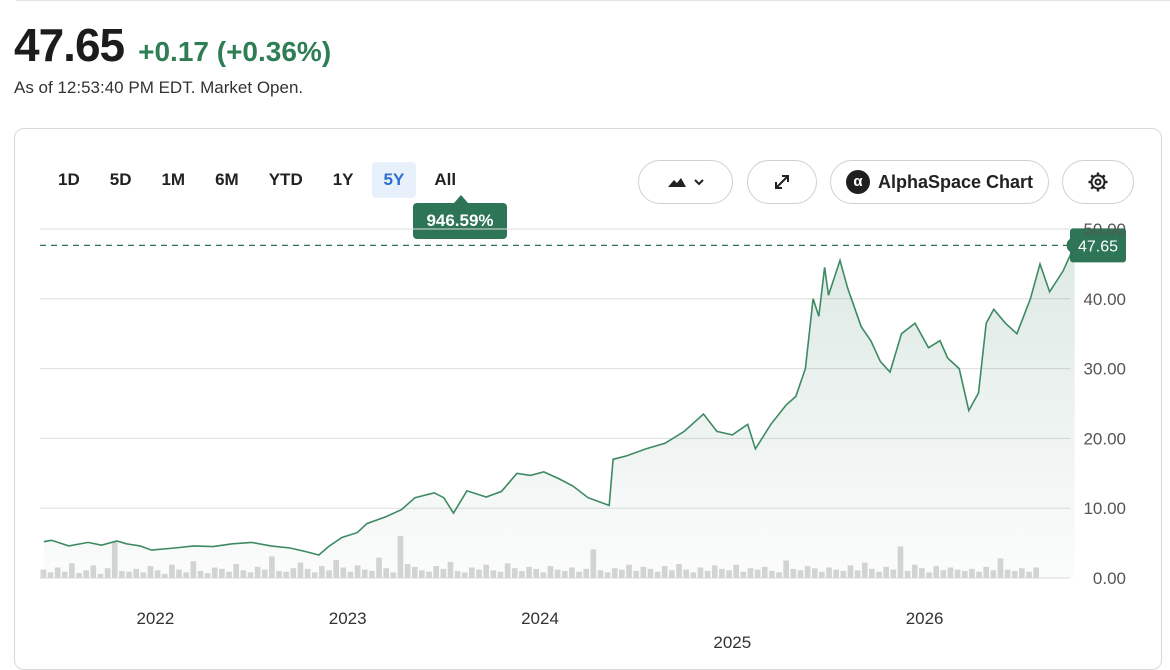 The height and width of the screenshot is (670, 1170). Describe the element at coordinates (593, 0) in the screenshot. I see `top-divider` at that location.